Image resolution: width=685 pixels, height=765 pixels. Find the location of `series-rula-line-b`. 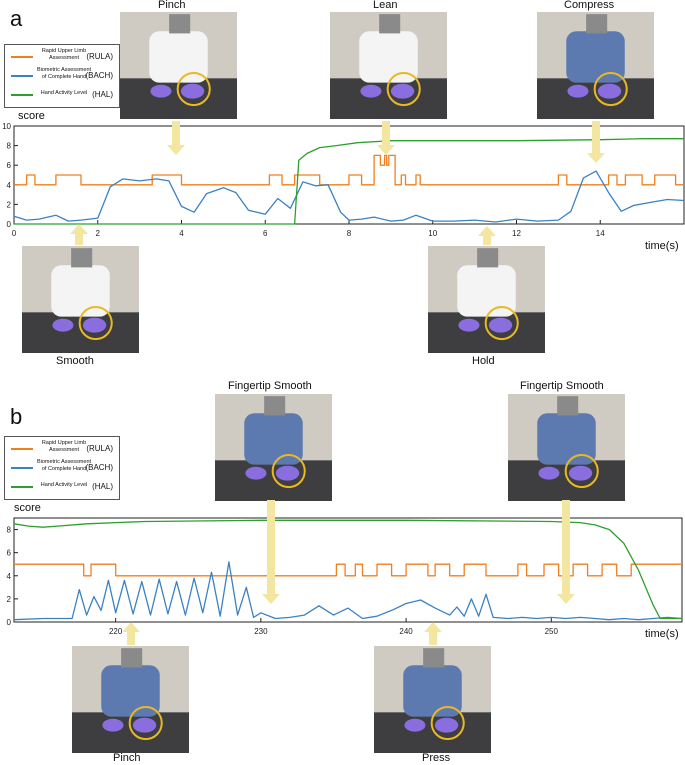

series-rula-line-b is located at coordinates (348, 570).